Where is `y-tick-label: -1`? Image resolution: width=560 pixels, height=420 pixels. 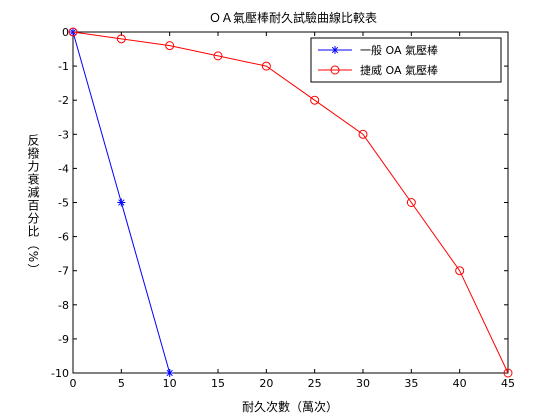
y-tick-label: -1 is located at coordinates (63, 66).